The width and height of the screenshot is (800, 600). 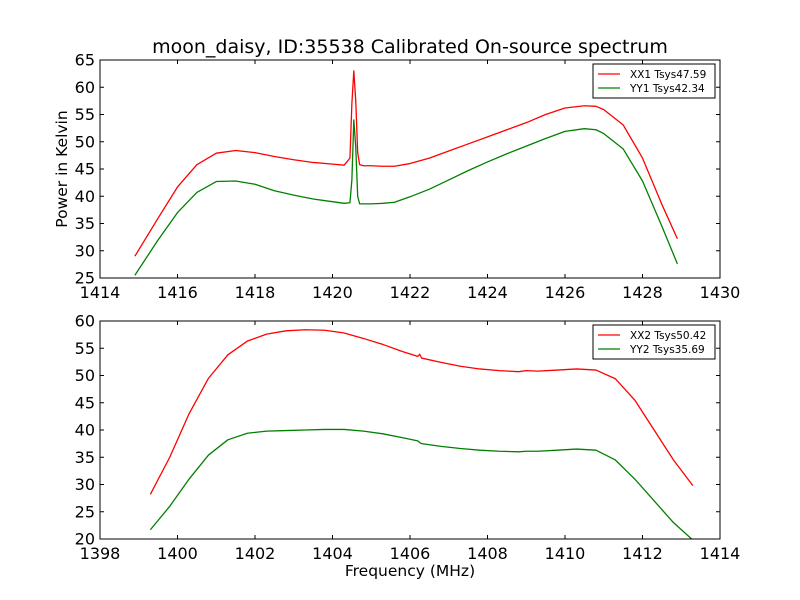 I want to click on x-tick-label: 1416, so click(x=177, y=292).